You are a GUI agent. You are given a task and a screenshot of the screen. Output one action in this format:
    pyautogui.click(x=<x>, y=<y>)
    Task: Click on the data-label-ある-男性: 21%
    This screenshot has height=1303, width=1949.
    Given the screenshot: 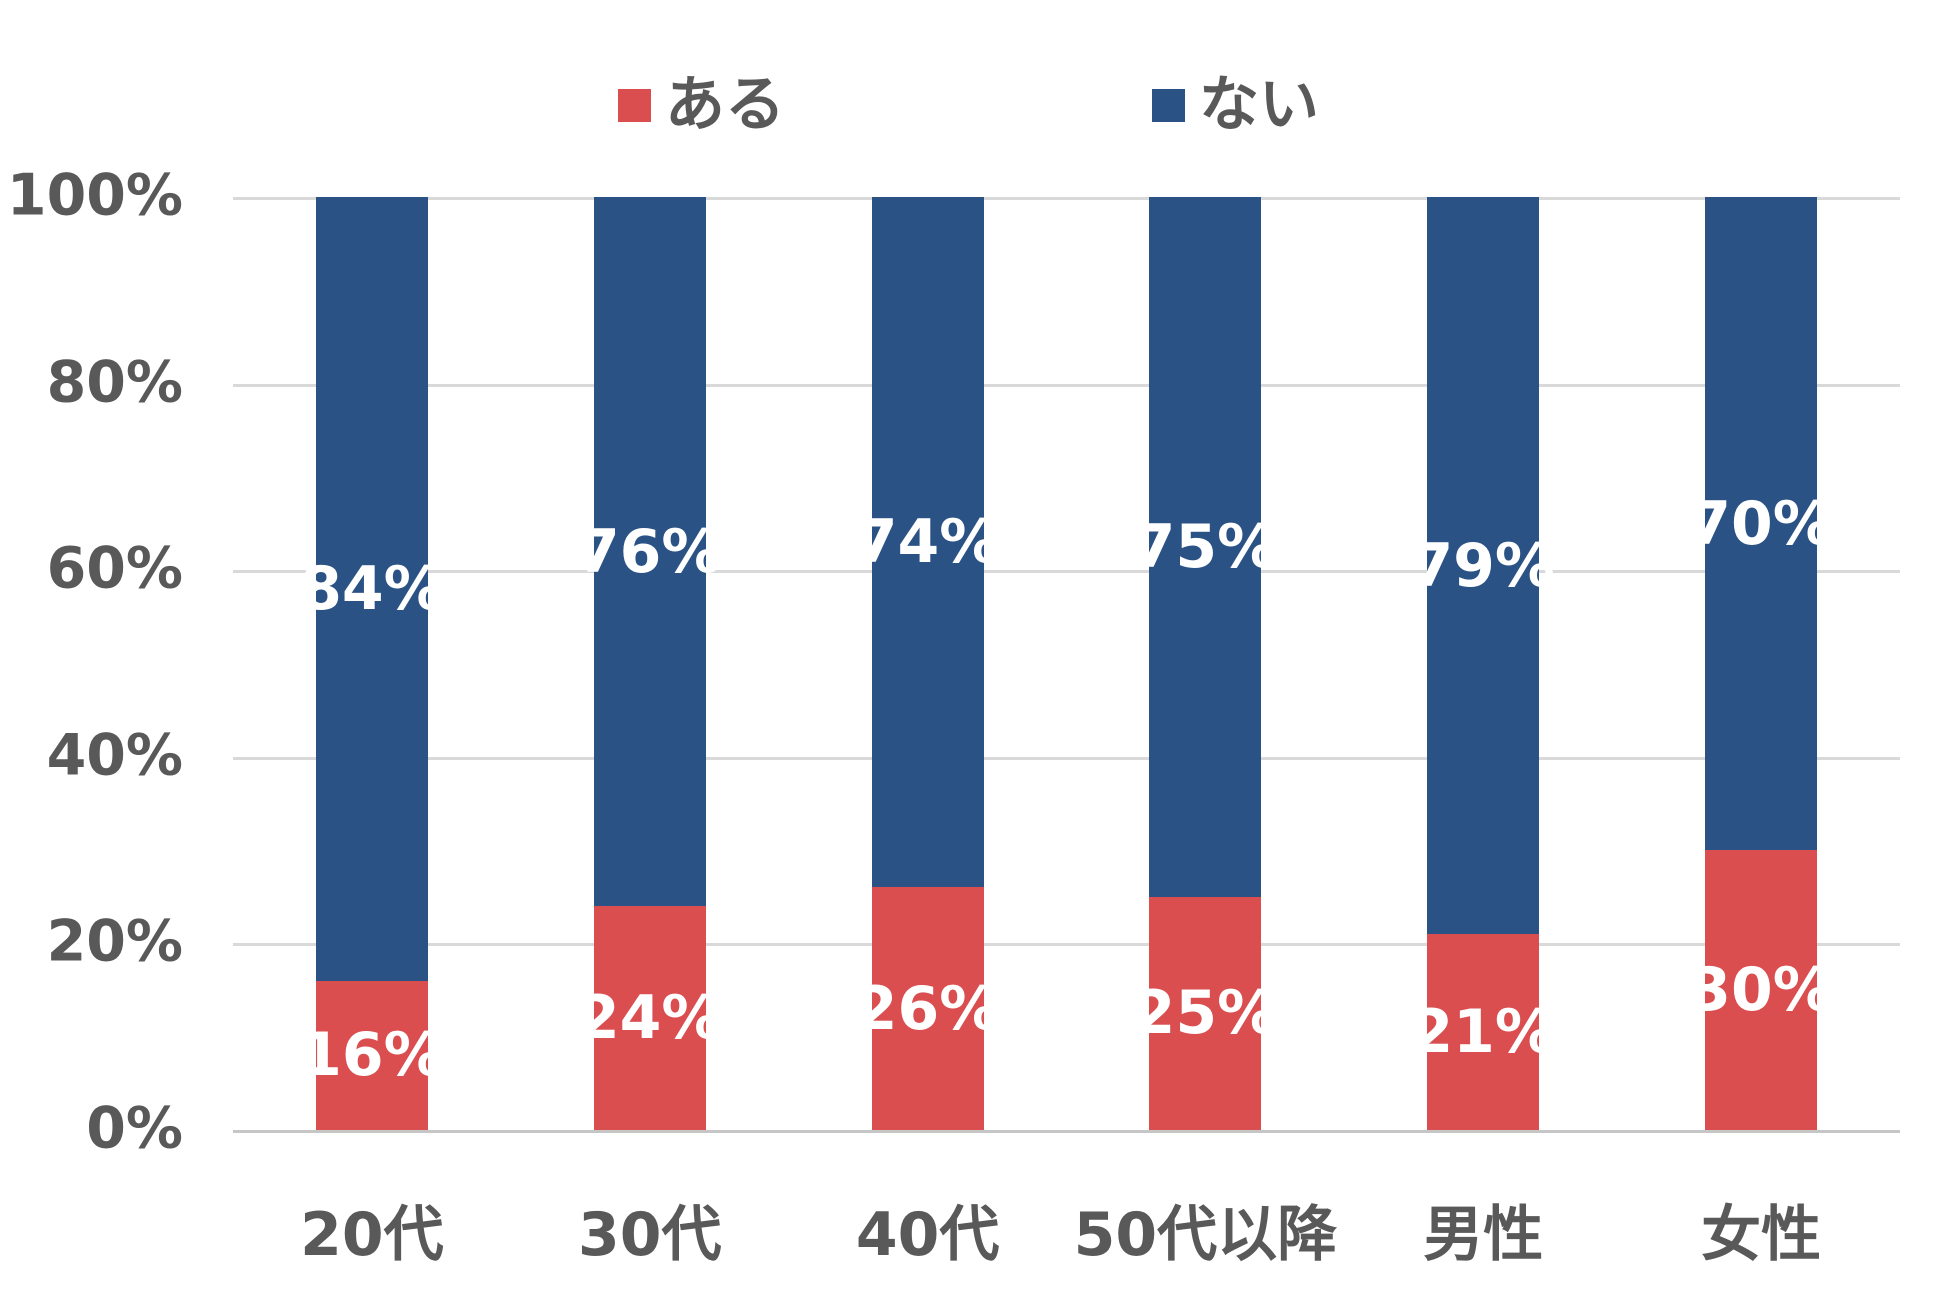 What is the action you would take?
    pyautogui.click(x=1483, y=1032)
    